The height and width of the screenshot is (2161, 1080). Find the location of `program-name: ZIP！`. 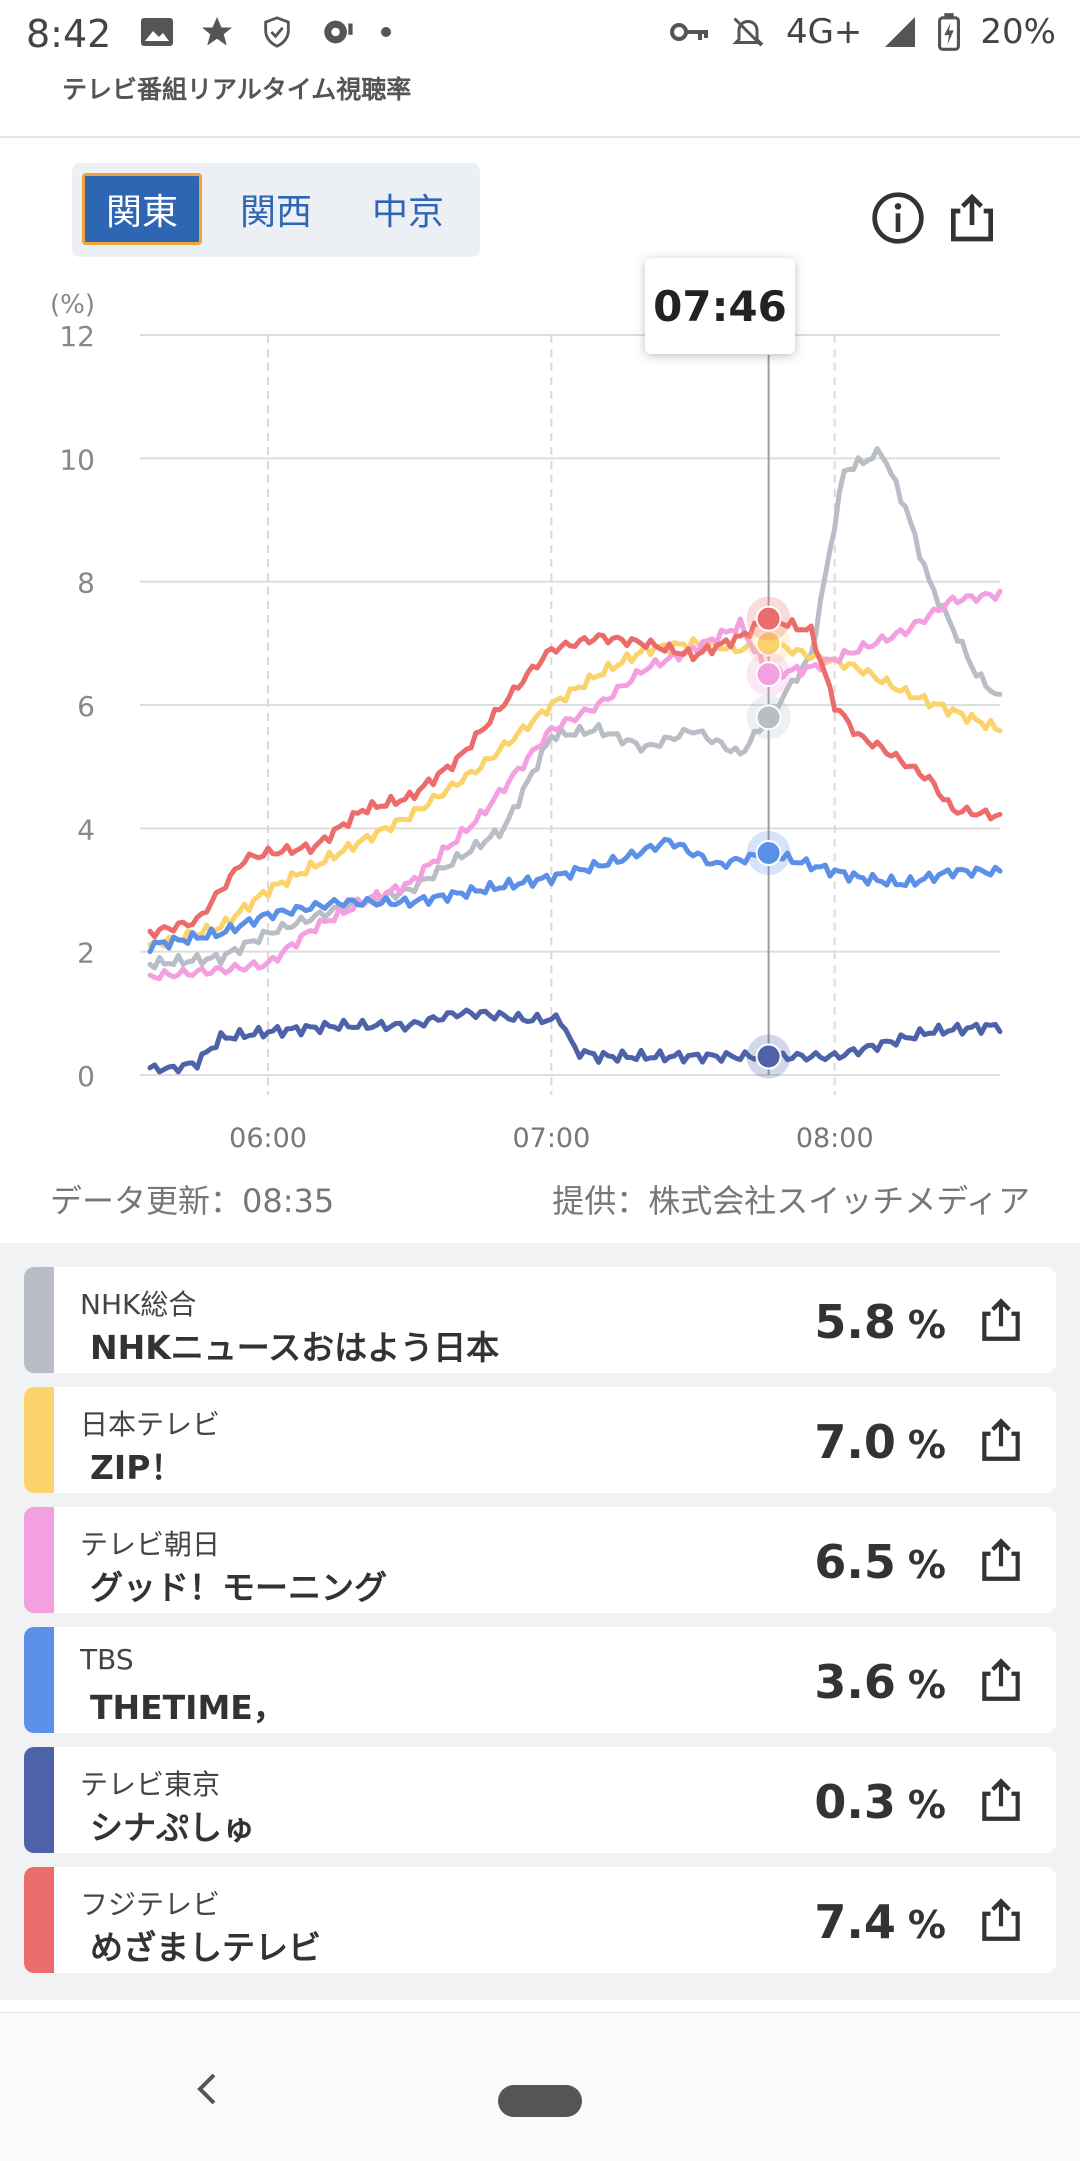

program-name: ZIP！ is located at coordinates (137, 1467).